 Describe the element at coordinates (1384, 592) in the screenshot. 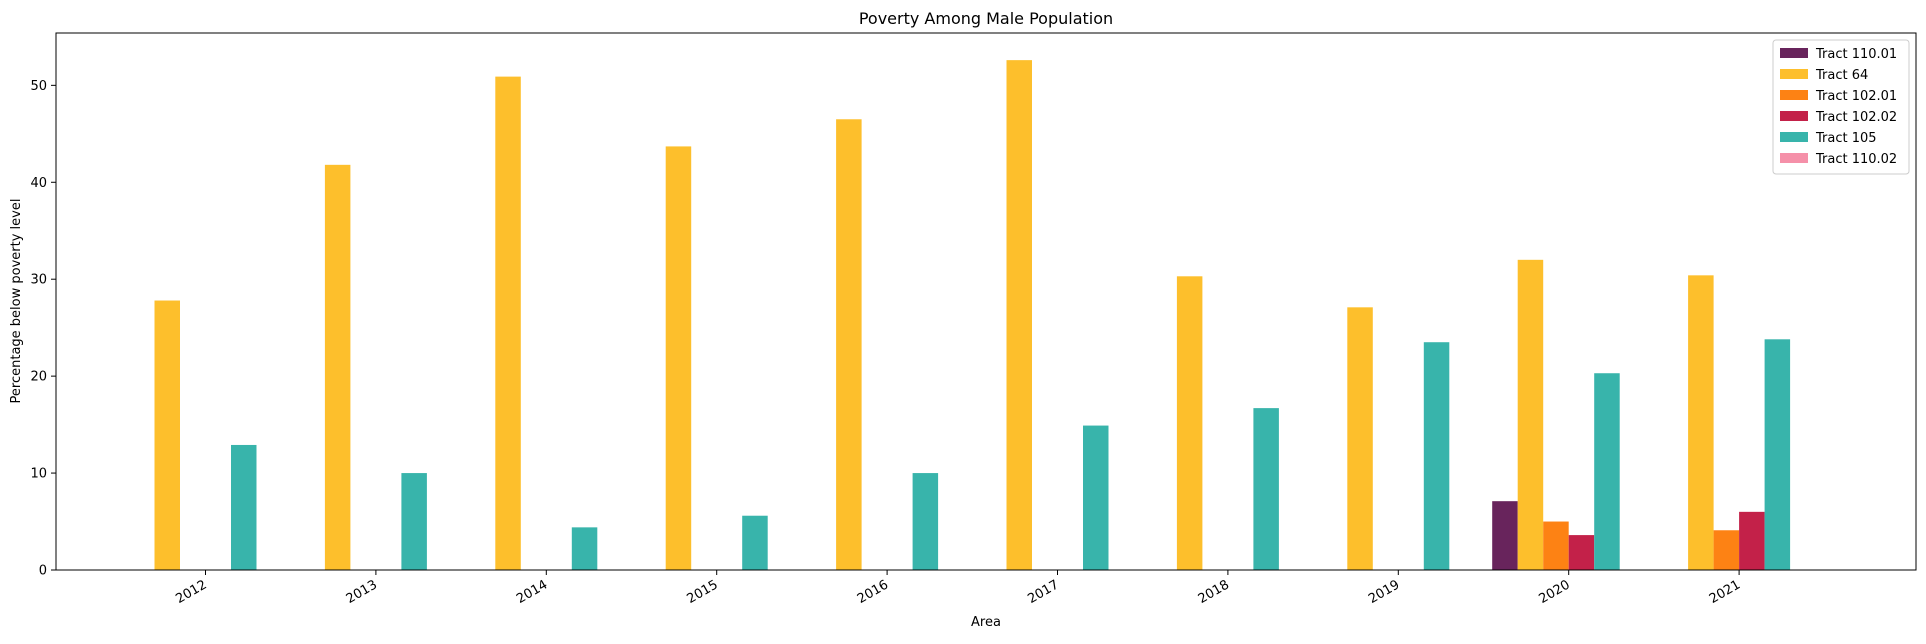

I see `x-tick-label: 2019` at that location.